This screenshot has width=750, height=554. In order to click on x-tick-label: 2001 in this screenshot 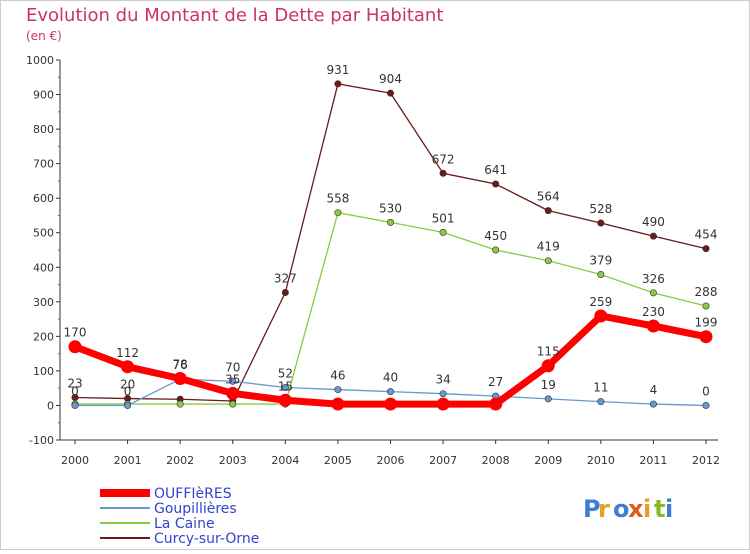, I will do `click(128, 460)`.